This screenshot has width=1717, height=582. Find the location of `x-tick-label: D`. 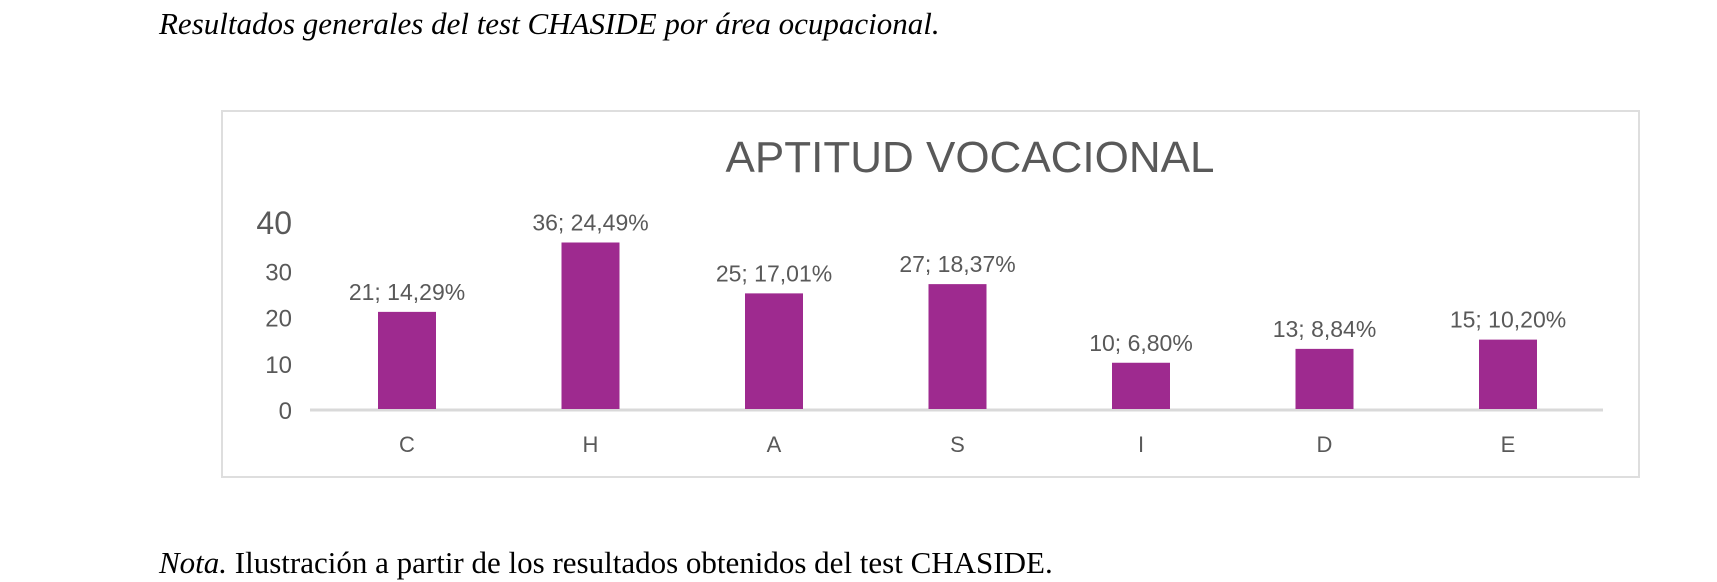

x-tick-label: D is located at coordinates (1325, 444).